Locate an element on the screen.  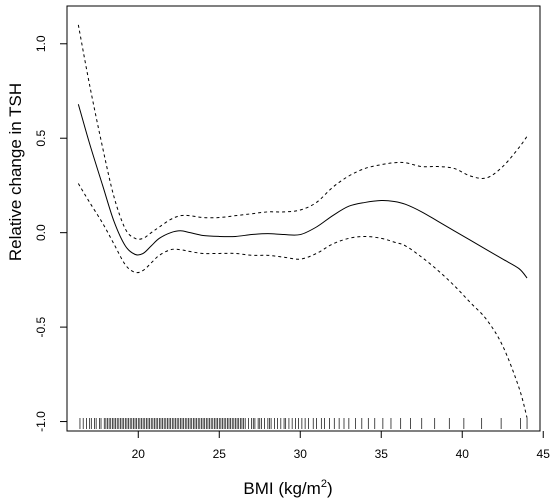
x-axis-title-suffix: ) is located at coordinates (330, 488).